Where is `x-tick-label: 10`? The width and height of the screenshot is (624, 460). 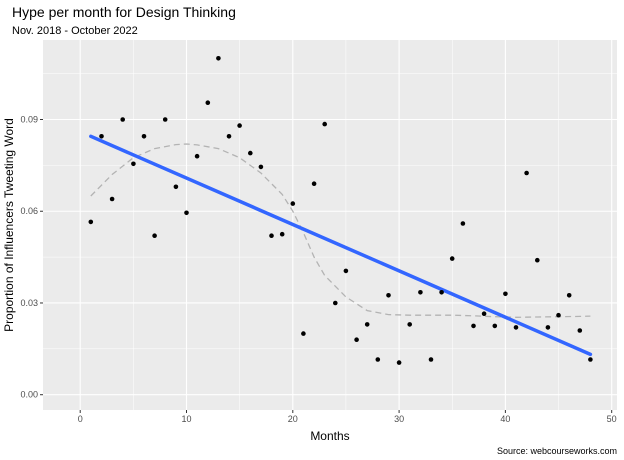
x-tick-label: 10 is located at coordinates (186, 419).